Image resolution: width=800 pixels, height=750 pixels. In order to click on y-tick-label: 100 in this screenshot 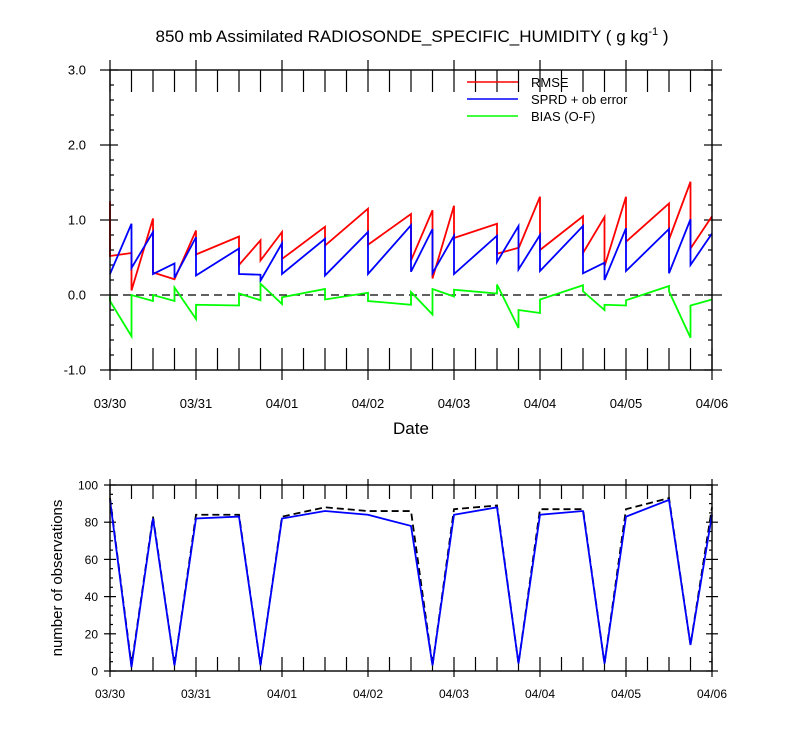, I will do `click(88, 486)`.